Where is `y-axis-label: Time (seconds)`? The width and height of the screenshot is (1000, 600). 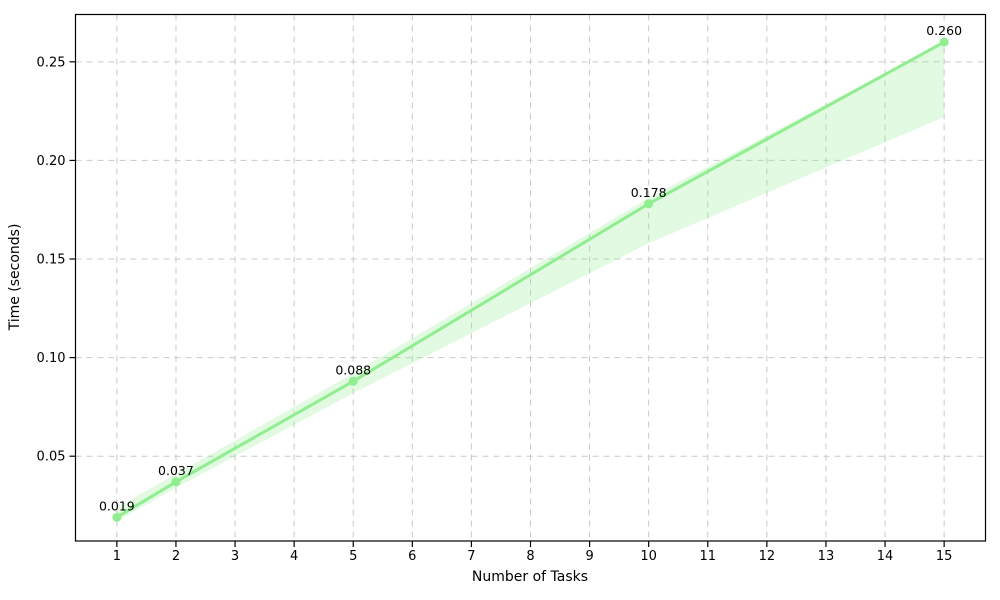
y-axis-label: Time (seconds) is located at coordinates (15, 278).